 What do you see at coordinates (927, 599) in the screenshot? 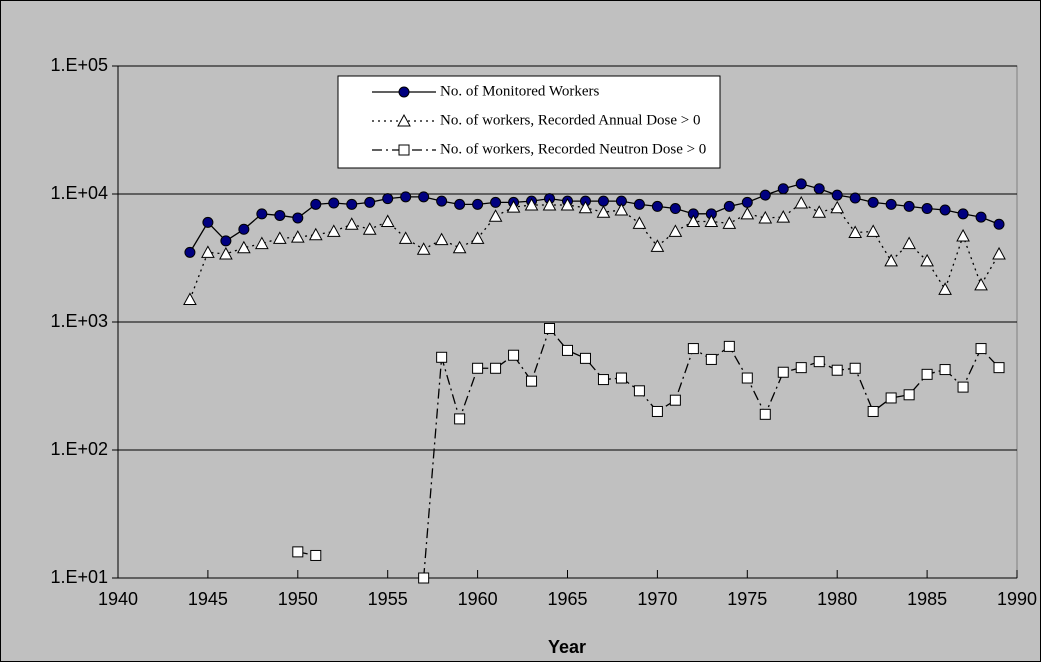
I see `x-tick-label: 1985` at bounding box center [927, 599].